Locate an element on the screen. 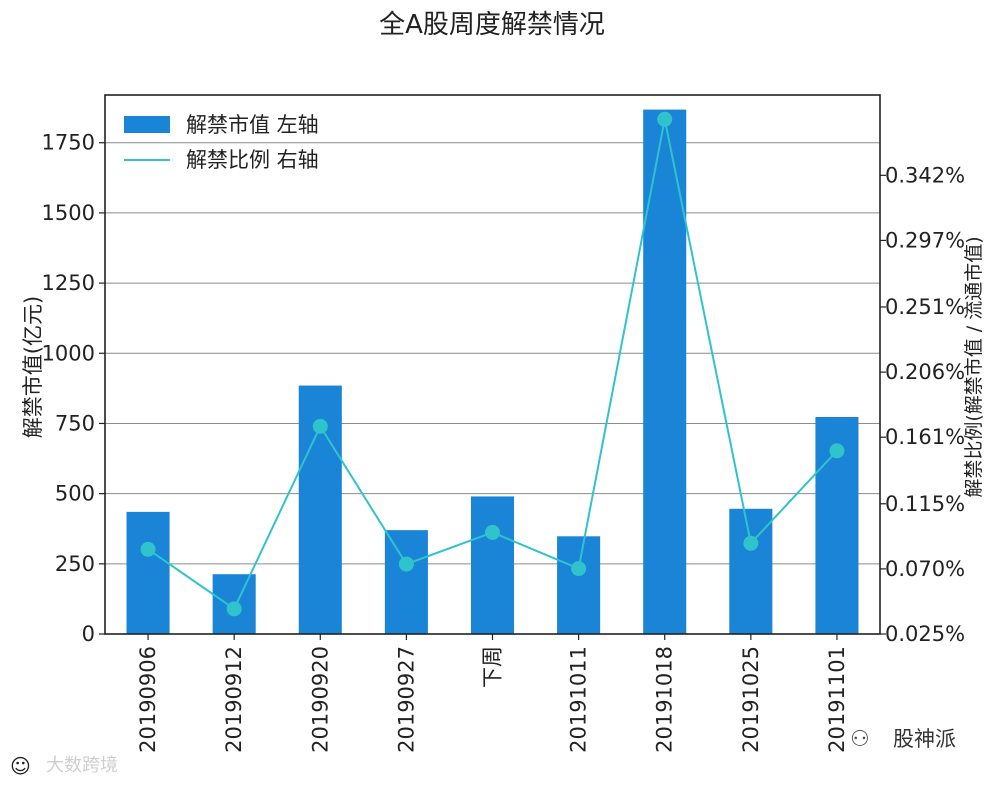 The width and height of the screenshot is (1000, 785). left-axis-label: 解禁市值(亿元) is located at coordinates (33, 367).